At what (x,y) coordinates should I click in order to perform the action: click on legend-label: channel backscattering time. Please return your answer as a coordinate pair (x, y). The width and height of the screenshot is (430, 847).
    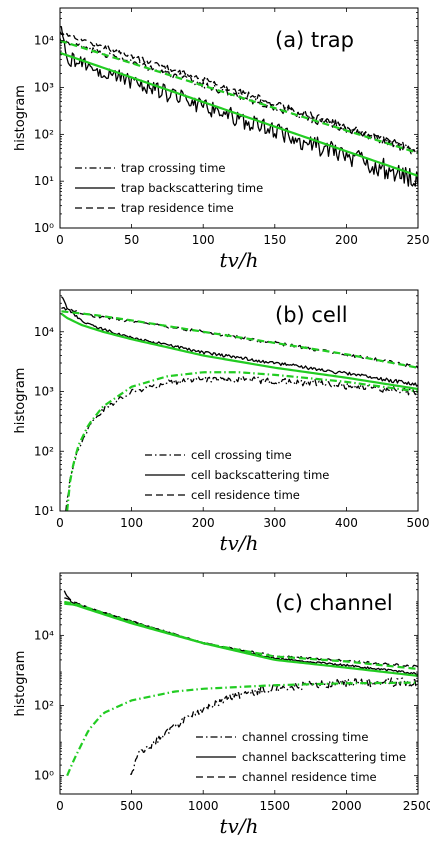
    Looking at the image, I should click on (324, 757).